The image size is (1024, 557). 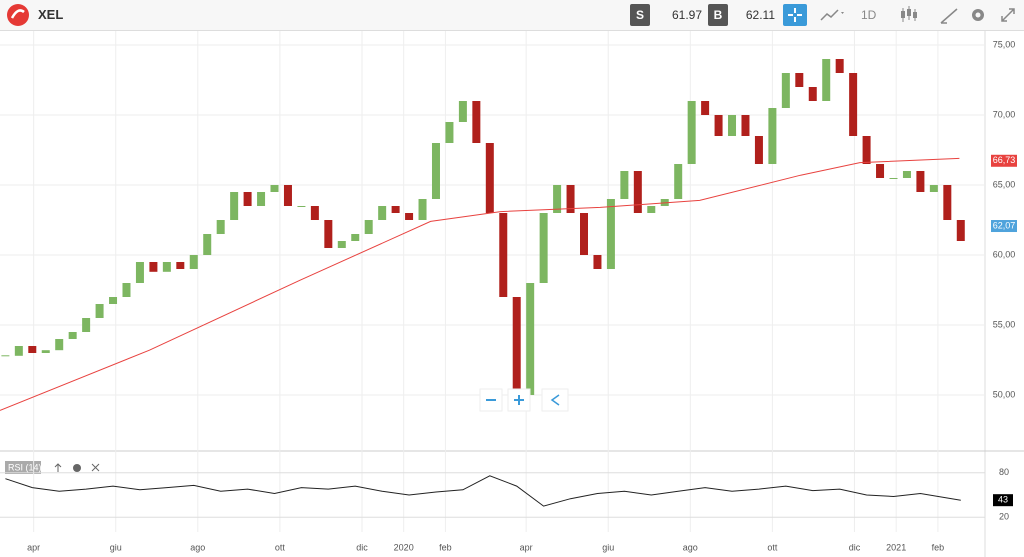 I want to click on symbol: XEL, so click(x=51, y=14).